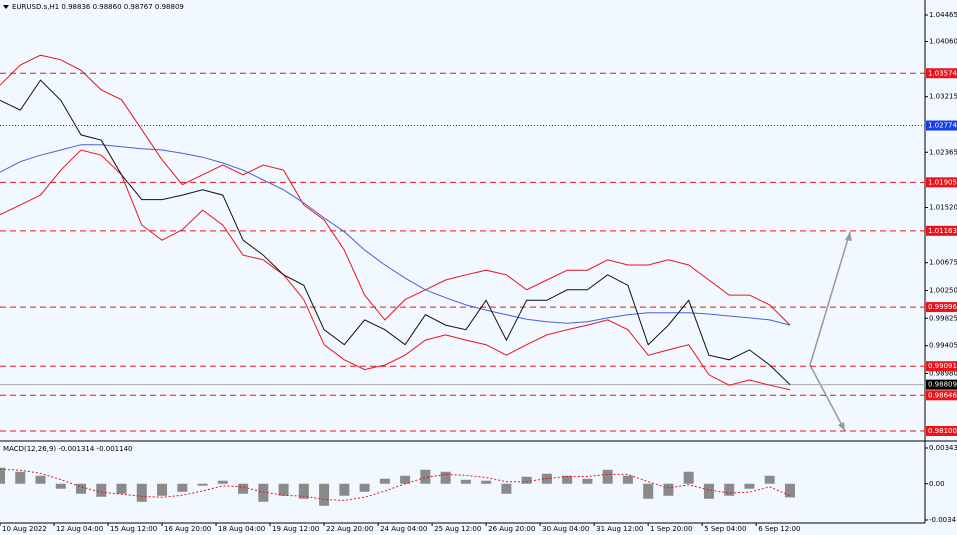 Image resolution: width=957 pixels, height=535 pixels. Describe the element at coordinates (943, 318) in the screenshot. I see `y-tick-label: 0.99825` at that location.